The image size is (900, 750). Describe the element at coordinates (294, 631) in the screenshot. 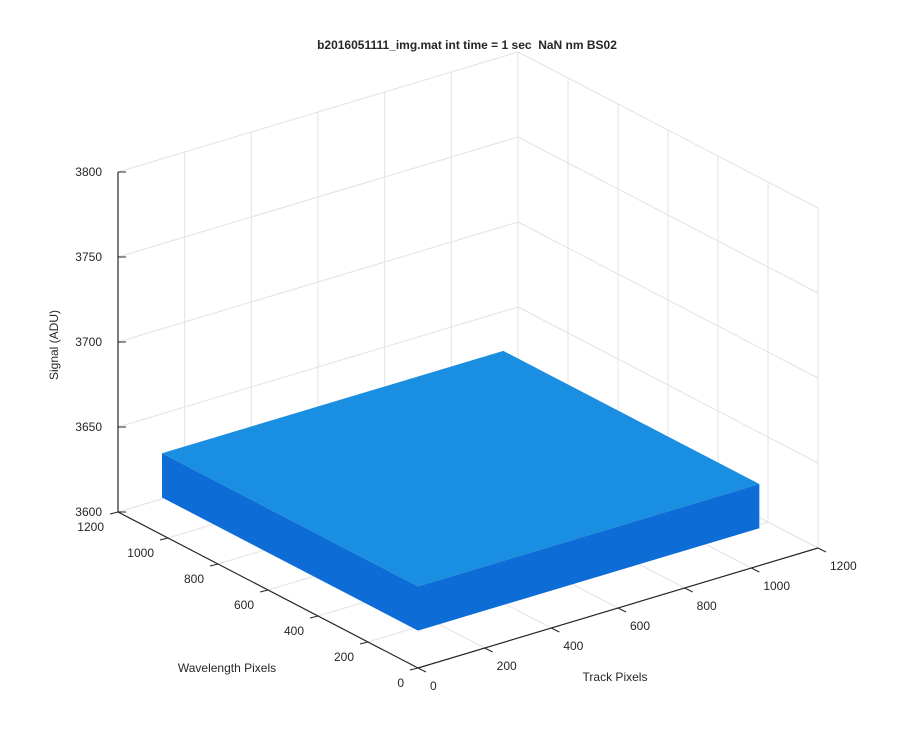

I see `y-tick-label: 400` at that location.